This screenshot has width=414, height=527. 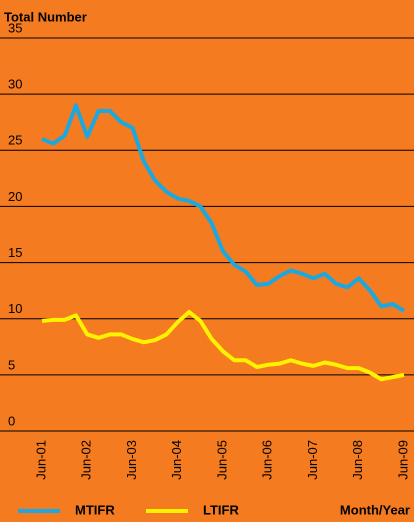 I want to click on y-tick-label: 35, so click(x=15, y=27).